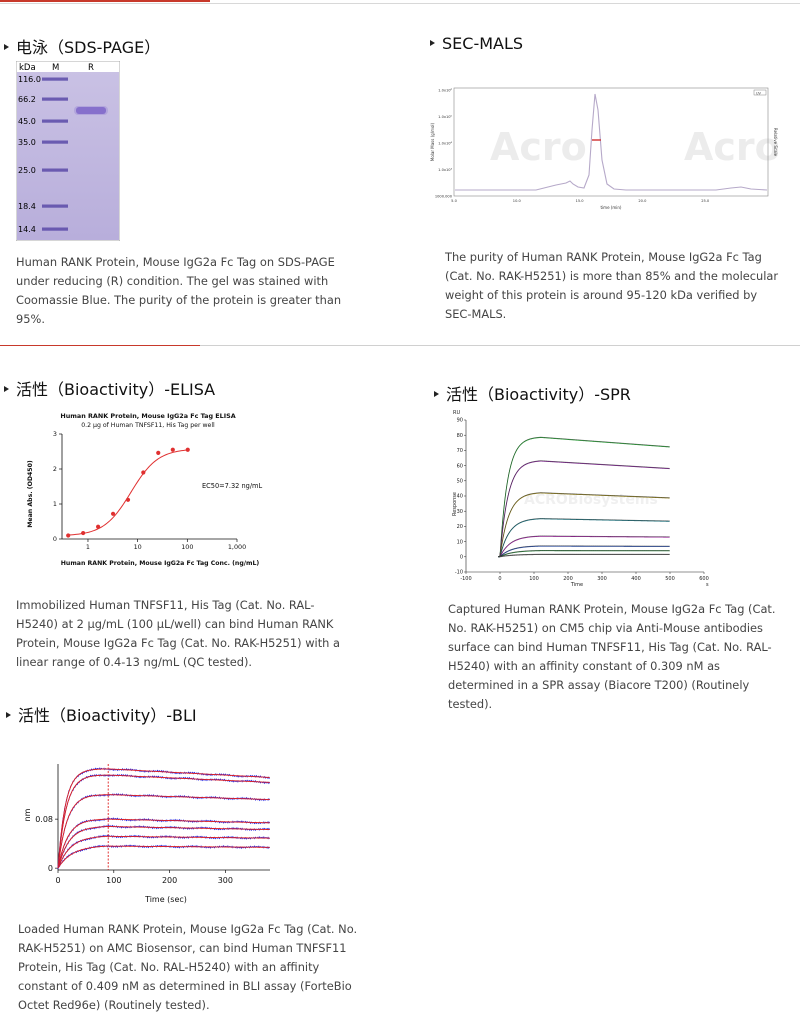 The height and width of the screenshot is (1026, 800). Describe the element at coordinates (237, 547) in the screenshot. I see `elisa-xtick: 1,000` at that location.